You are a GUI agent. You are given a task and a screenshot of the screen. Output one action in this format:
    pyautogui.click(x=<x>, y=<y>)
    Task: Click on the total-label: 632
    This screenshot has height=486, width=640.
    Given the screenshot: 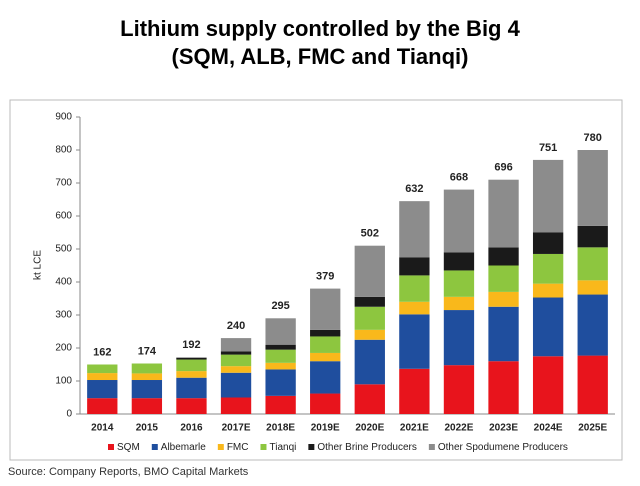 What is the action you would take?
    pyautogui.click(x=414, y=189)
    